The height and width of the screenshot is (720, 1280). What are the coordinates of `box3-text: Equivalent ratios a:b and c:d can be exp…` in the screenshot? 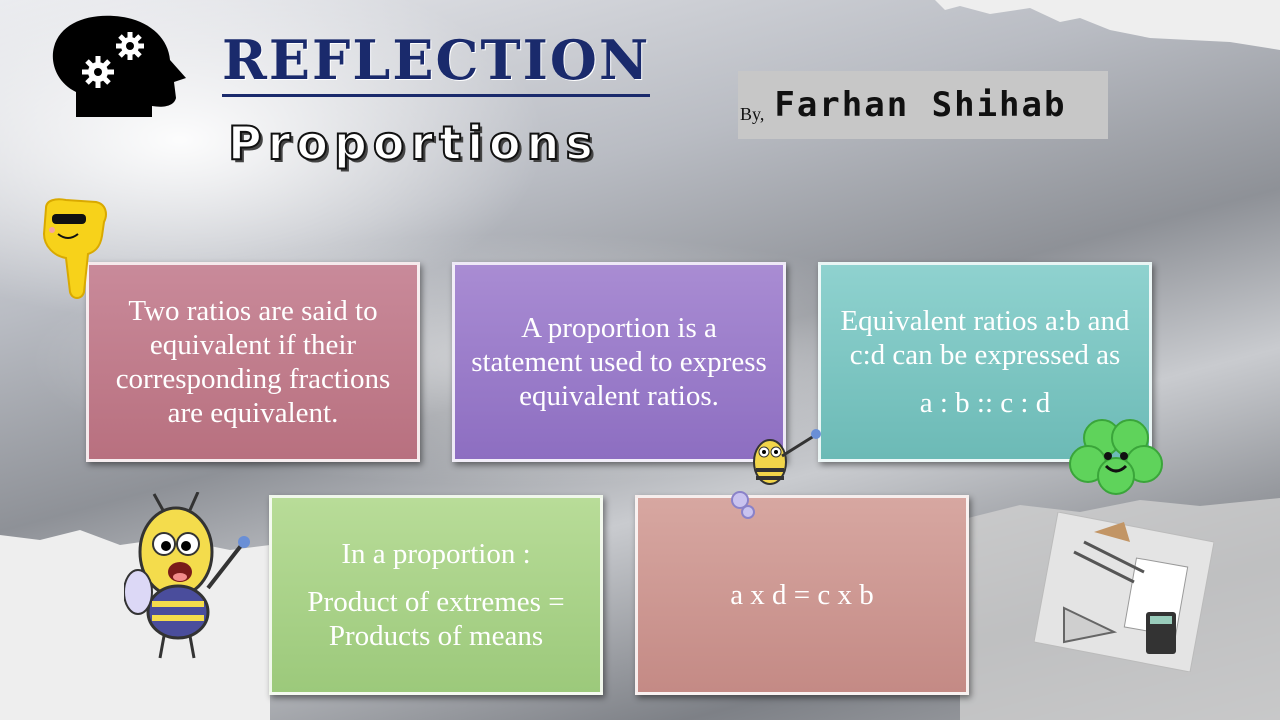 It's located at (985, 338).